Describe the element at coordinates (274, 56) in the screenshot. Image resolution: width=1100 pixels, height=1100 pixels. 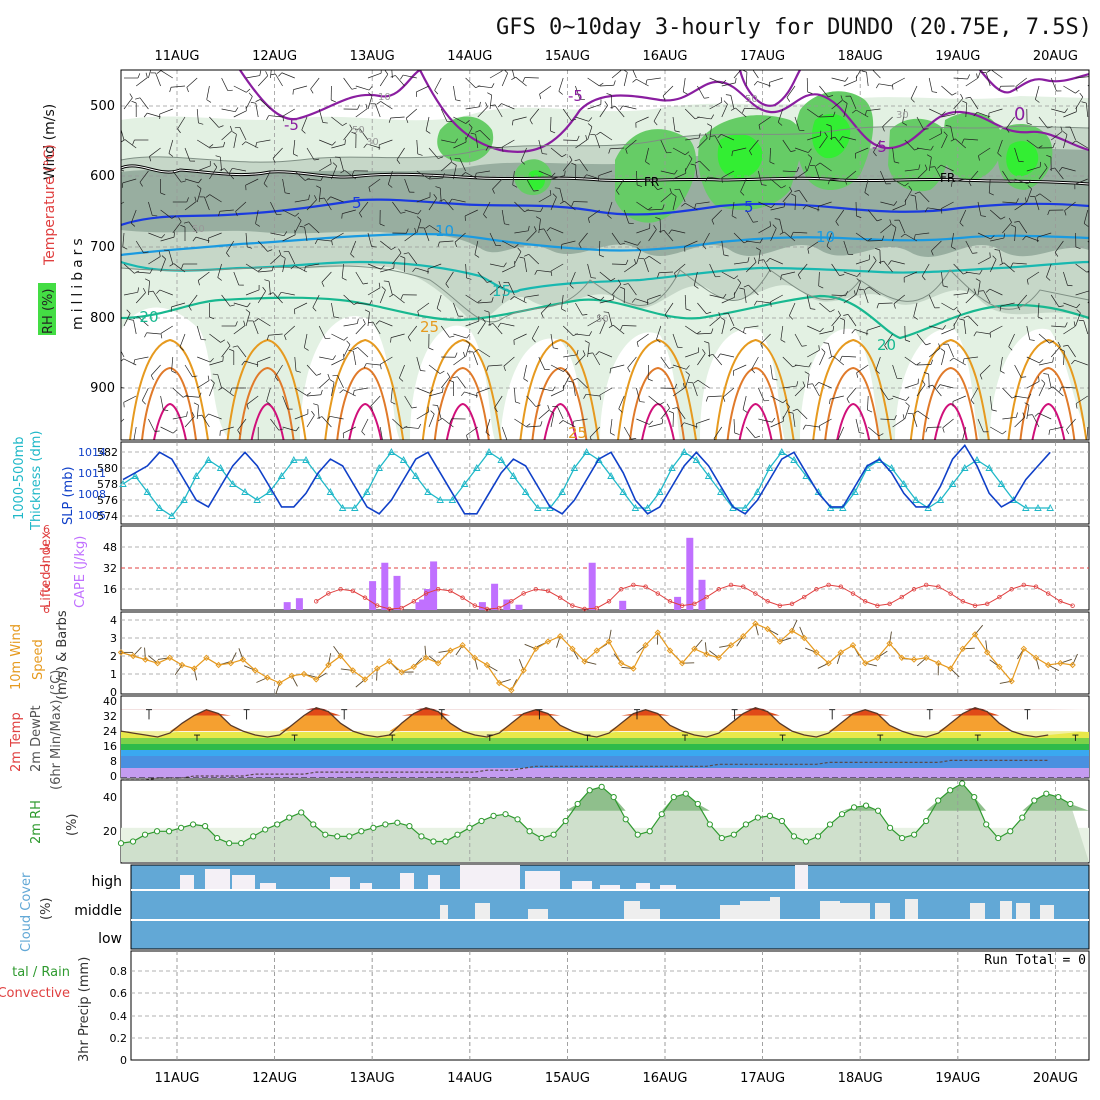
I see `date-label: 12AUG` at that location.